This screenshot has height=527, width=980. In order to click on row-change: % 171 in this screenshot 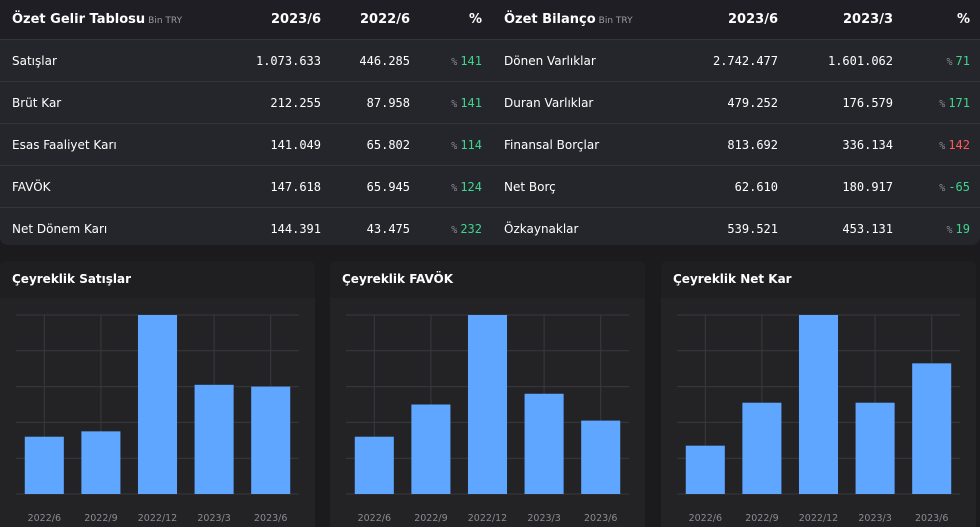, I will do `click(941, 102)`.